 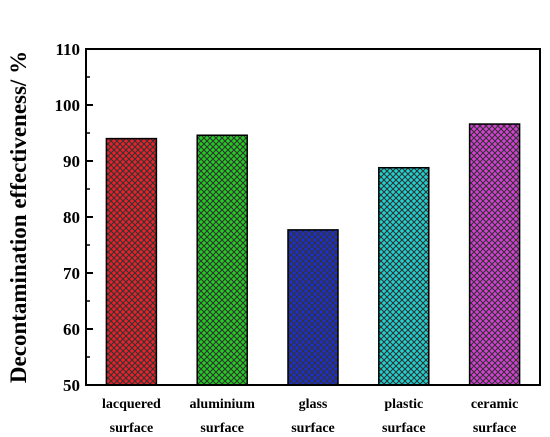 What do you see at coordinates (222, 260) in the screenshot?
I see `bar-aluminium` at bounding box center [222, 260].